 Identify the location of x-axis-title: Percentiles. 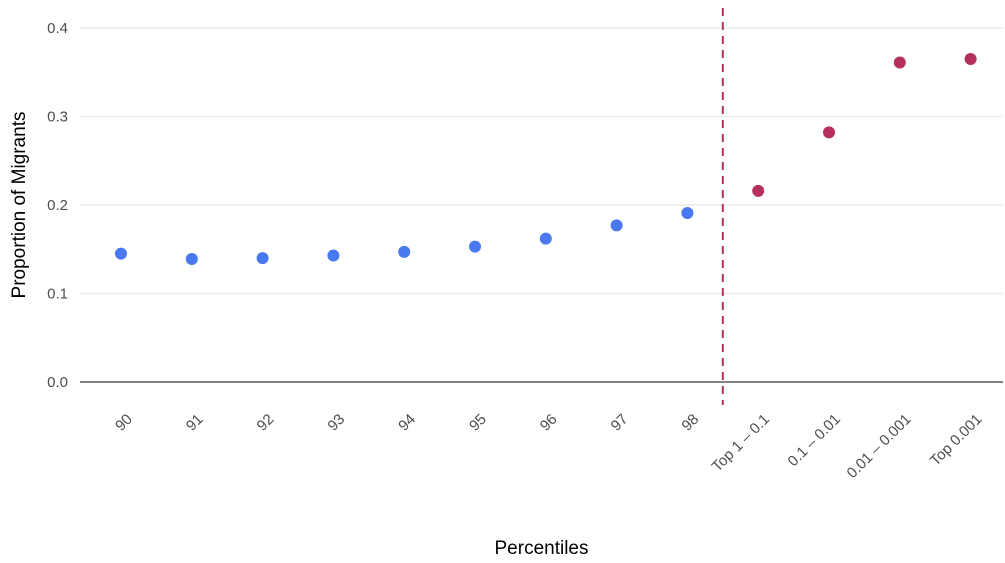
(542, 548).